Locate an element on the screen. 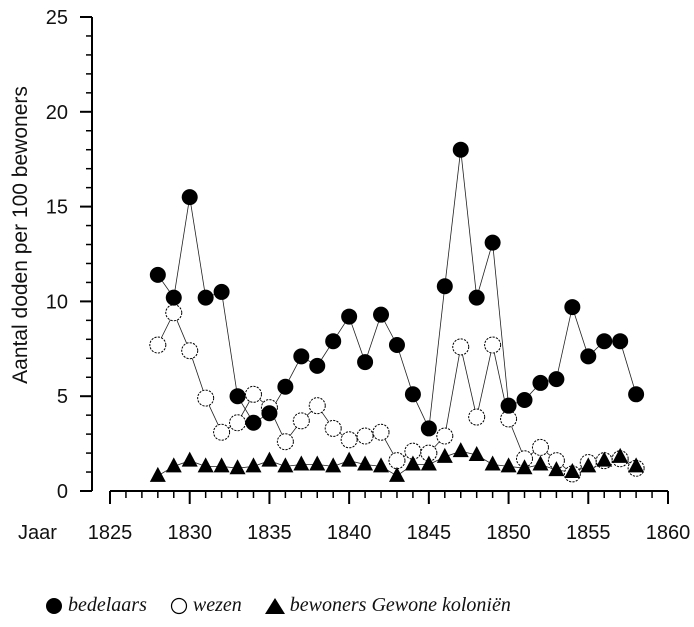 The width and height of the screenshot is (694, 627). x-tick-label: 1825 is located at coordinates (110, 533).